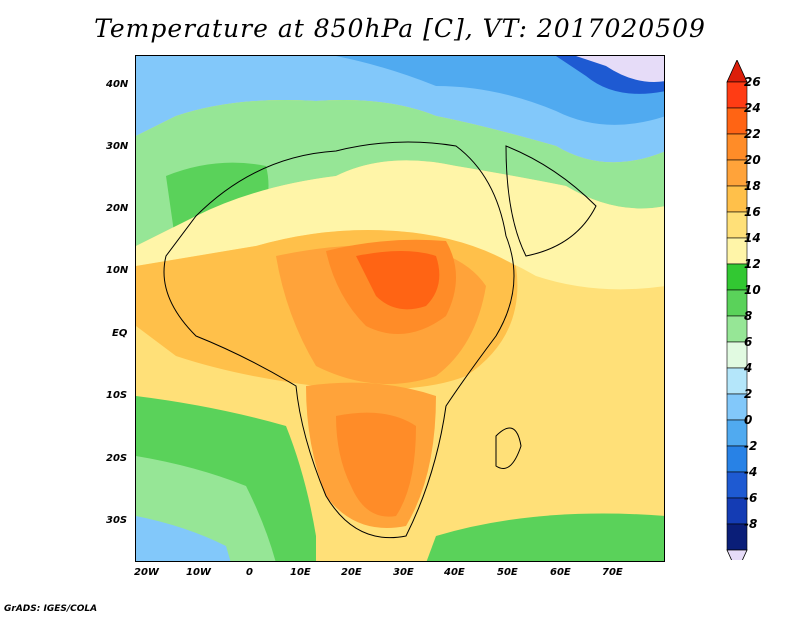 The image size is (800, 618). I want to click on sudan-hottest-zone, so click(398, 280).